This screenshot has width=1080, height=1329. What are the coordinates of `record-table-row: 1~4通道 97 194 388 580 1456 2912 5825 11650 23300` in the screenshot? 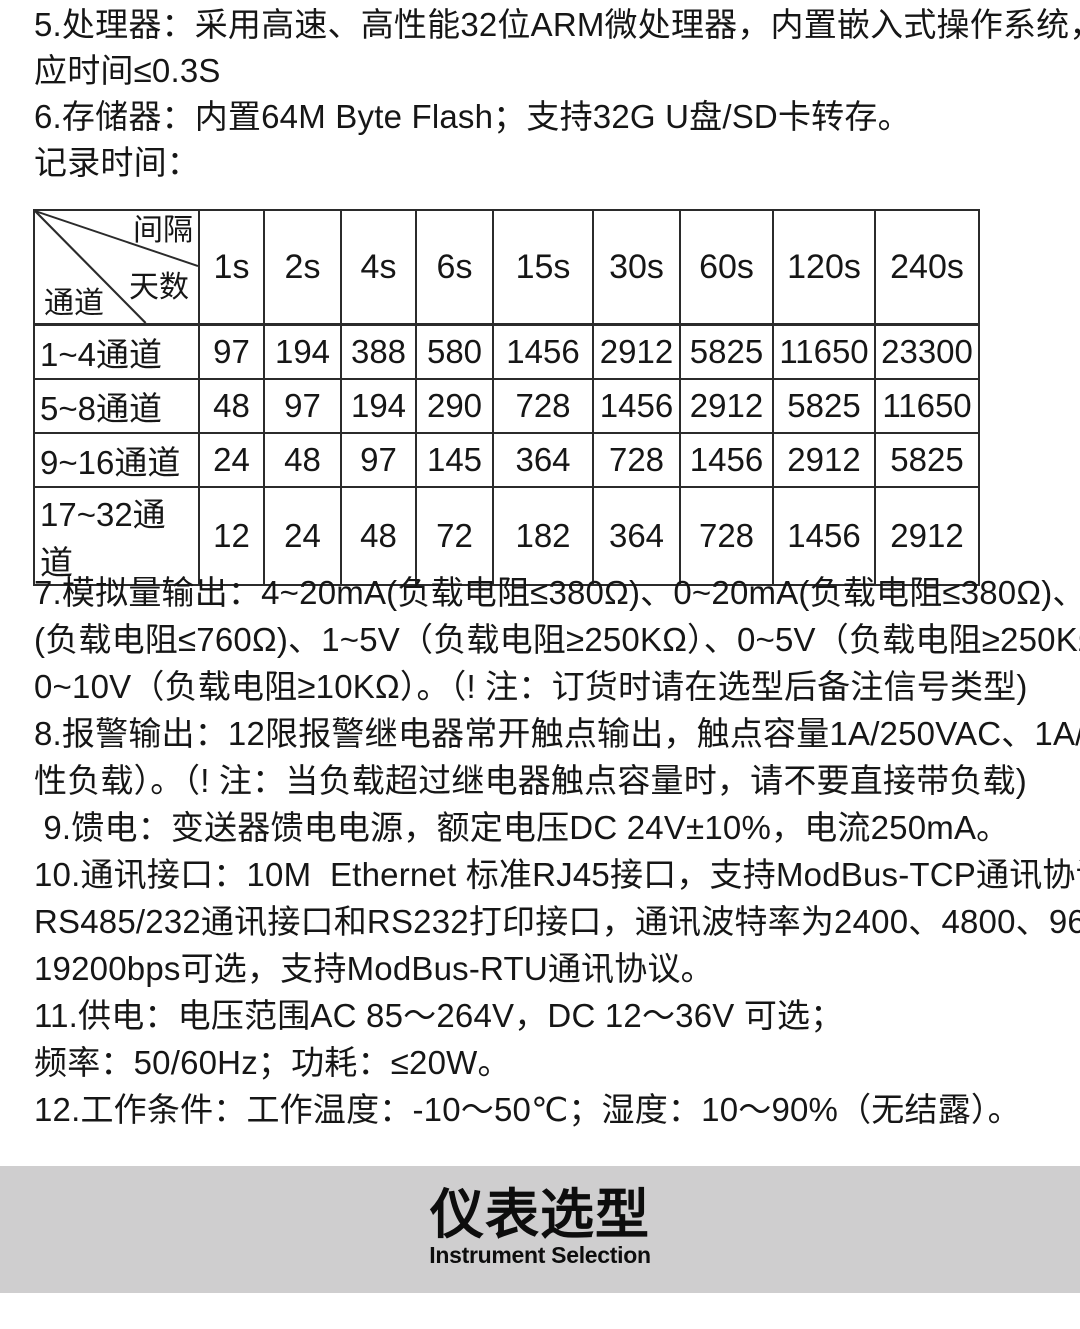 It's located at (506, 351).